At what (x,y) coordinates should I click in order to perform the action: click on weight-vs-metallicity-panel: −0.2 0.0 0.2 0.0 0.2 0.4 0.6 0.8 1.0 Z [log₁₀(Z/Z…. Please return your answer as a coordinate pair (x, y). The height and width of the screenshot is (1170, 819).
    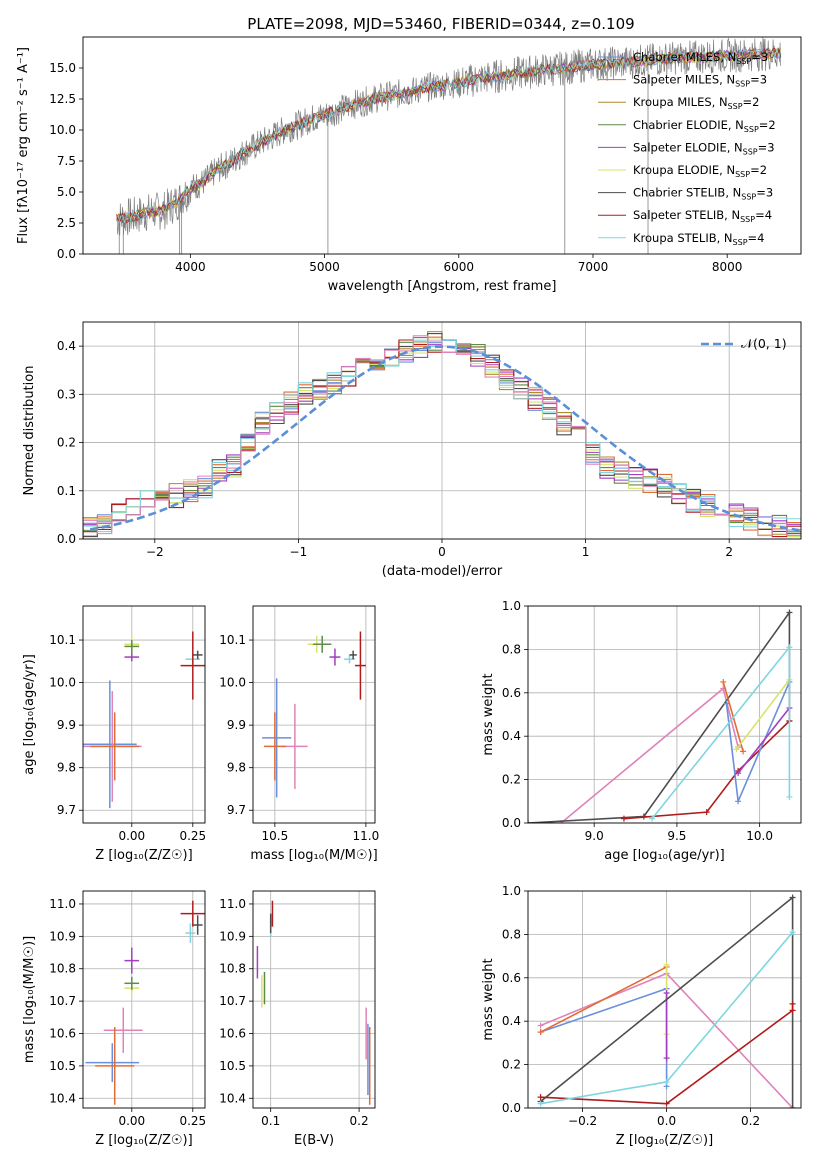
    Looking at the image, I should click on (641, 1016).